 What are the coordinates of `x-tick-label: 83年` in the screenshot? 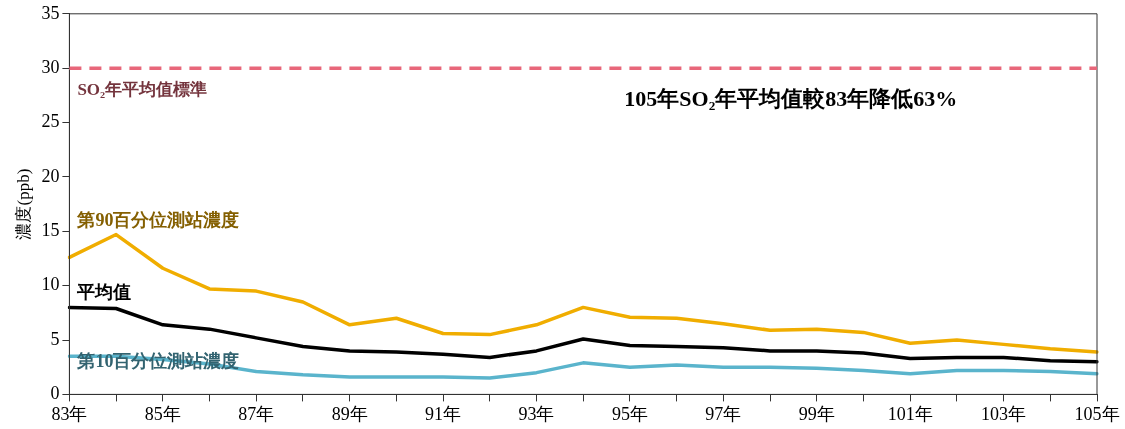 It's located at (69, 413).